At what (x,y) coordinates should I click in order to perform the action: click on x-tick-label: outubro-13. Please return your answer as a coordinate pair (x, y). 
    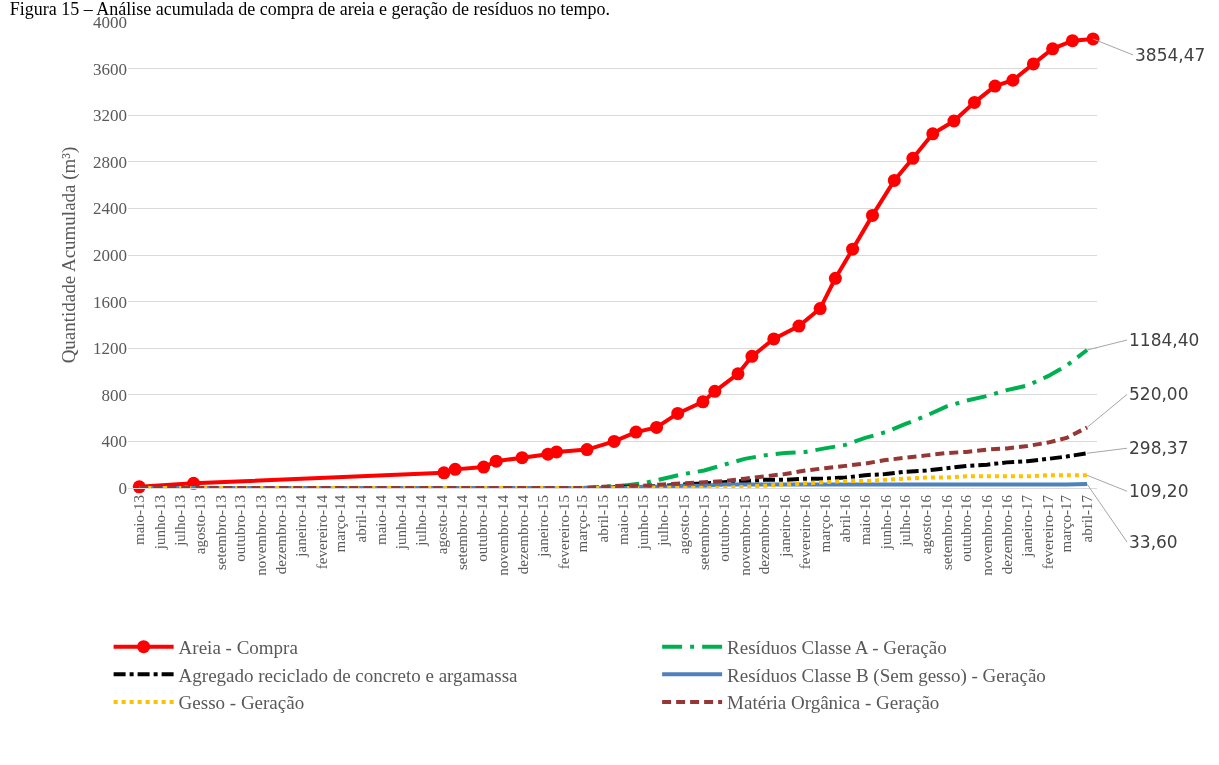
    Looking at the image, I should click on (240, 528).